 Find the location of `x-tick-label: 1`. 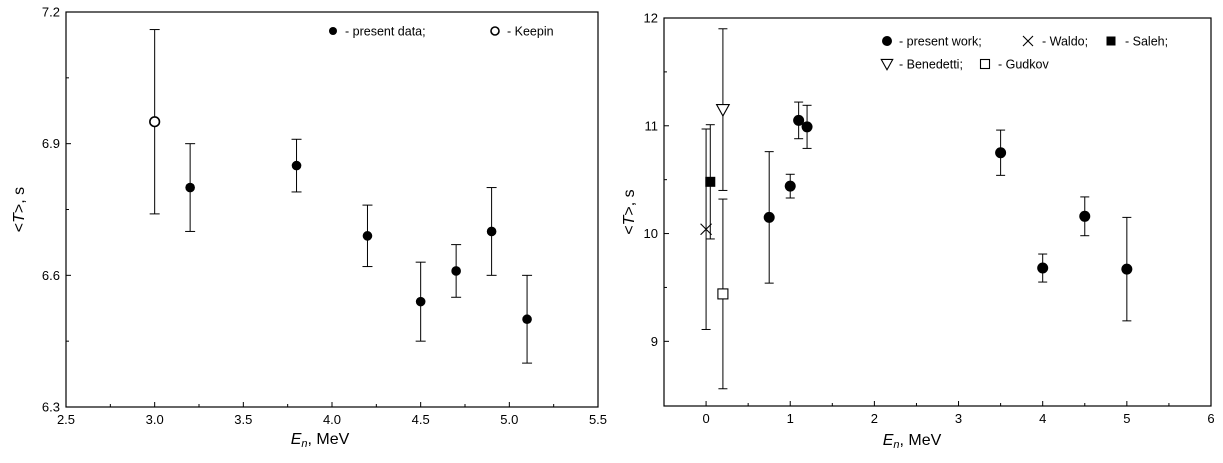

x-tick-label: 1 is located at coordinates (790, 418).